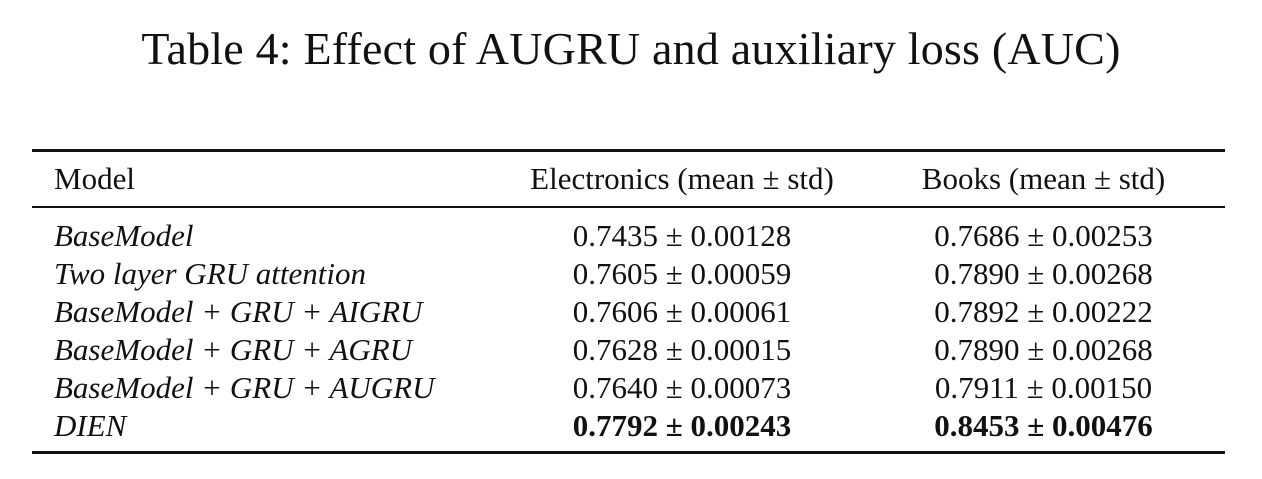  What do you see at coordinates (682, 387) in the screenshot?
I see `electronics-auc: 0.7640 ± 0.00073` at bounding box center [682, 387].